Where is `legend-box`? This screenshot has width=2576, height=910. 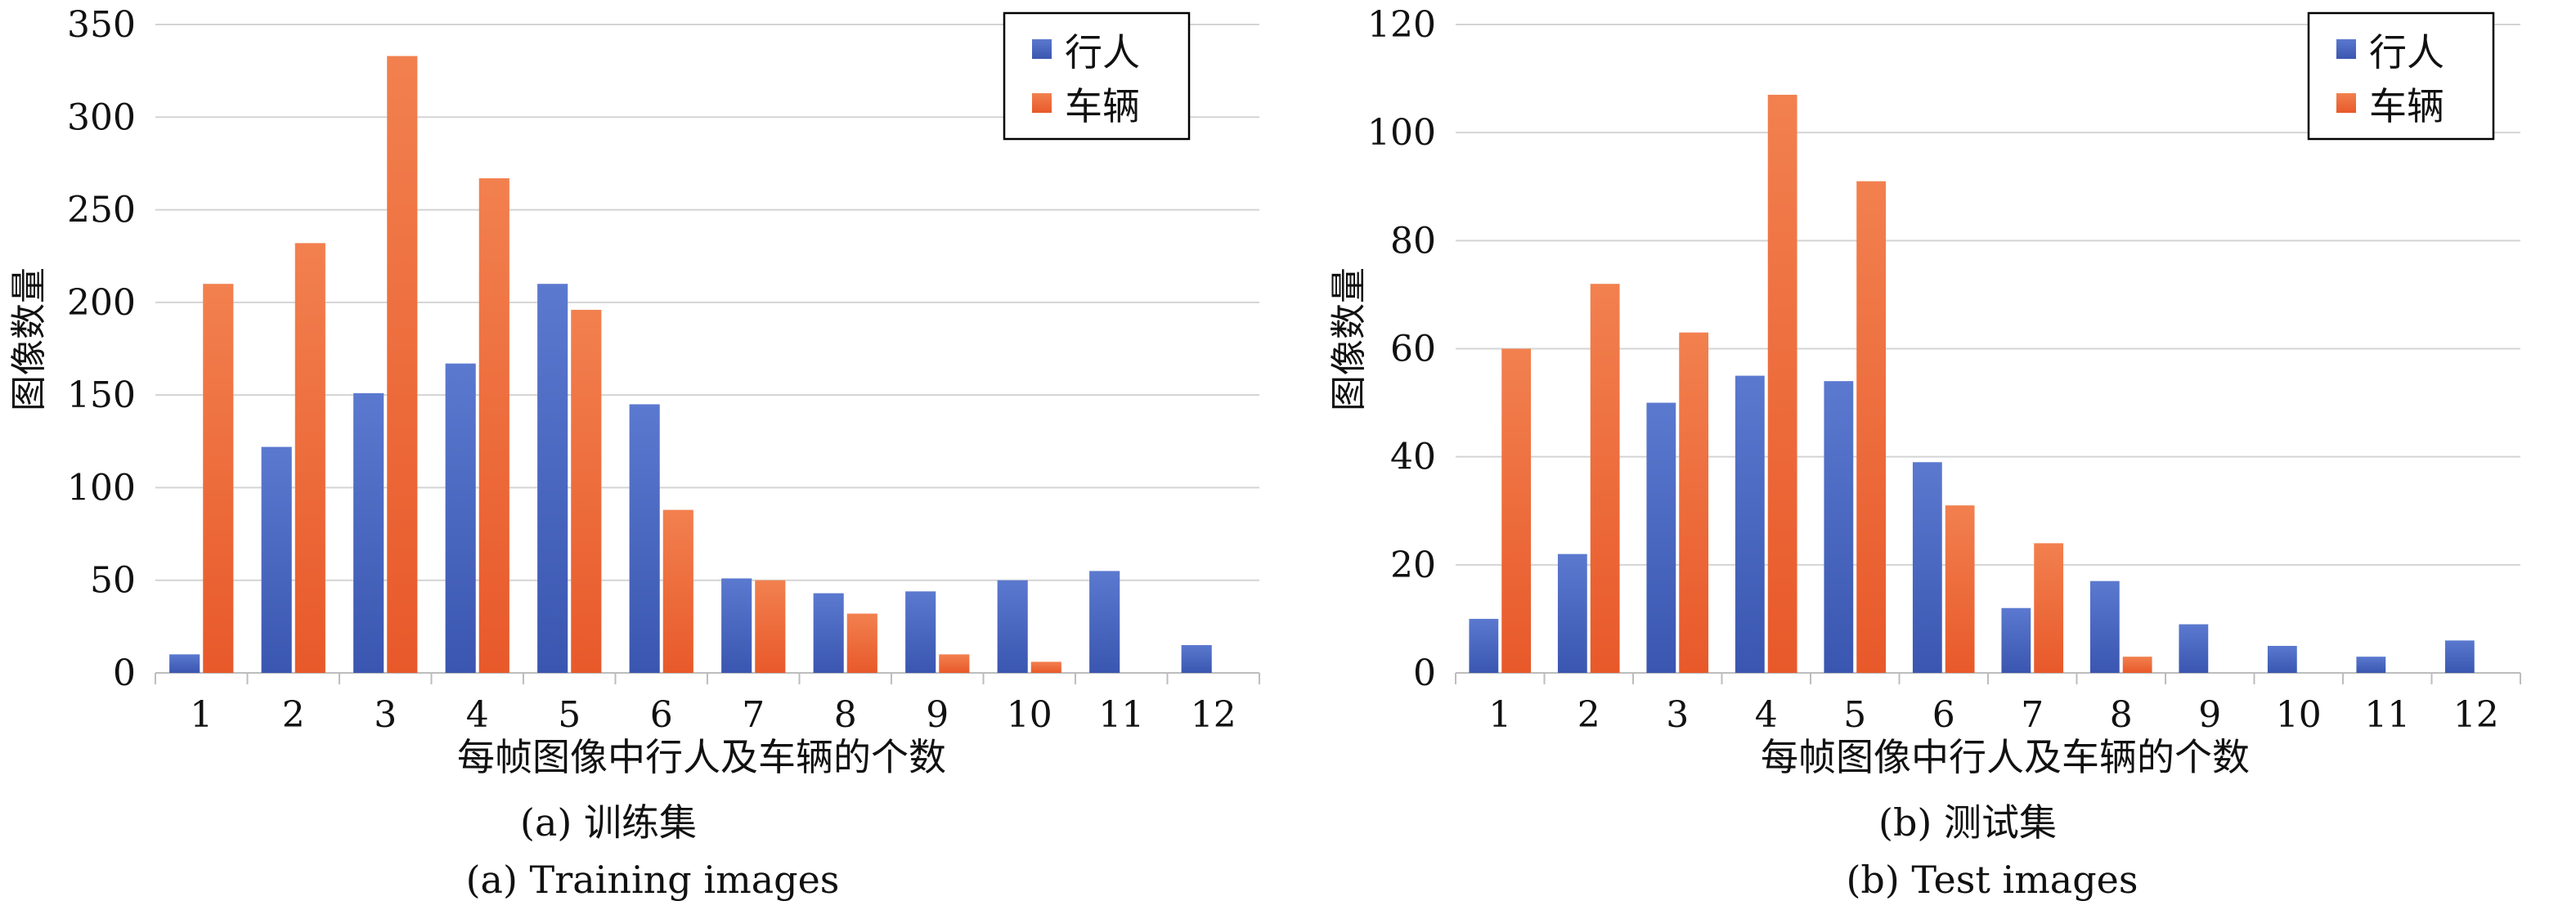
legend-box is located at coordinates (2401, 76).